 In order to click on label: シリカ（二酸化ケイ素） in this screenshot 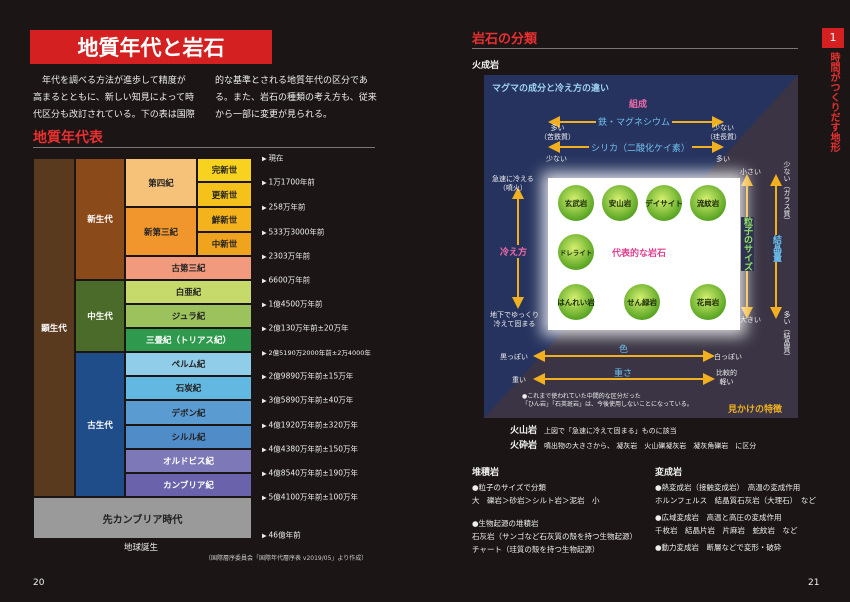, I will do `click(640, 147)`.